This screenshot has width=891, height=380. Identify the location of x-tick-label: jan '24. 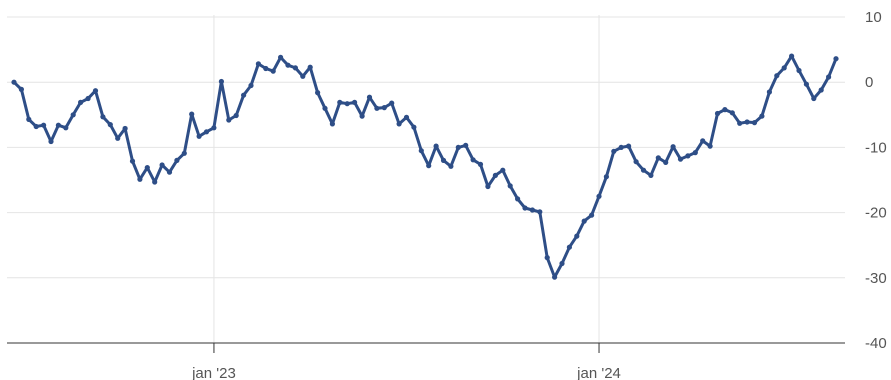
(598, 372).